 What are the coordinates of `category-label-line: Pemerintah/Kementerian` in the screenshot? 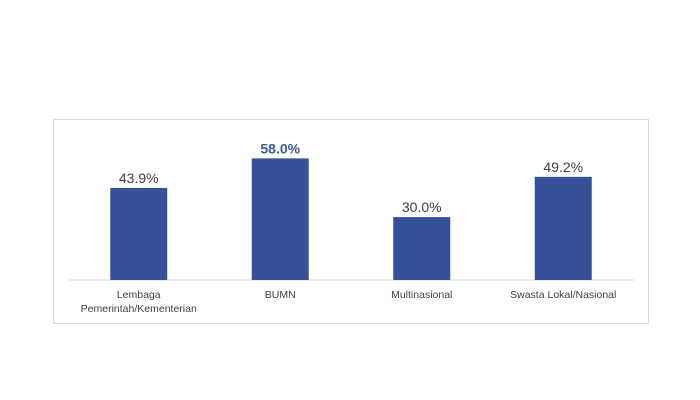 It's located at (139, 309).